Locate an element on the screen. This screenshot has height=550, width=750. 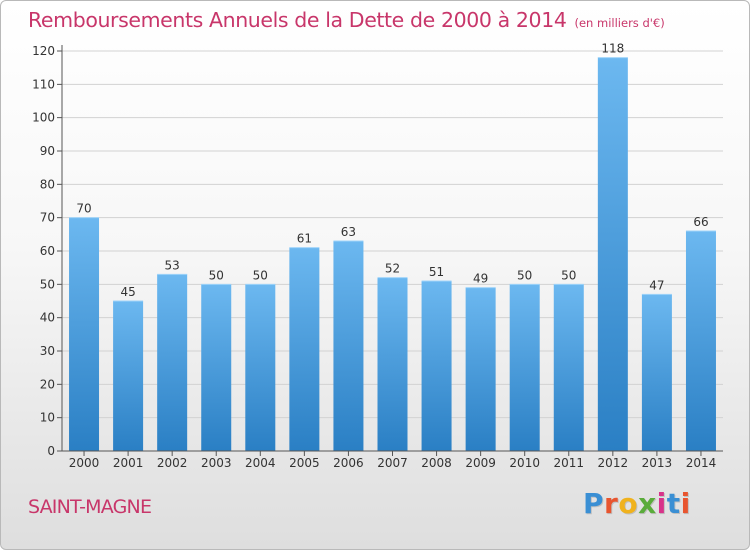
data-label-2009: 49 is located at coordinates (480, 279).